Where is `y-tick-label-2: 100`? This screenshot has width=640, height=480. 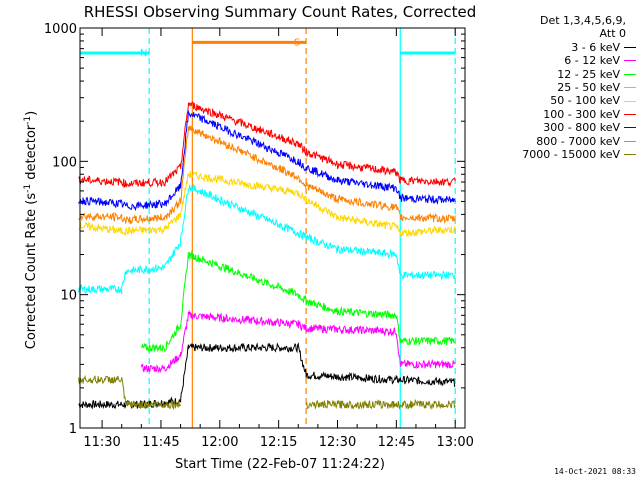 y-tick-label-2: 100 is located at coordinates (64, 162).